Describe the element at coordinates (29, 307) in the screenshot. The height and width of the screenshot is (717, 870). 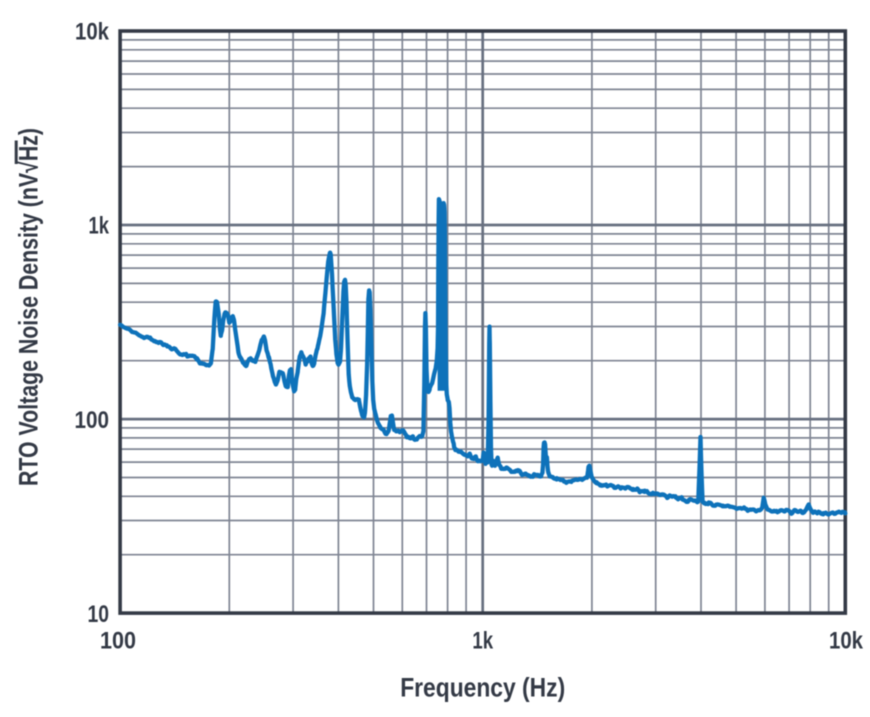
I see `svg-text:RTO Voltage Noise Density (nV√: RTO Voltage Noise Density (nV√Hz)` at that location.